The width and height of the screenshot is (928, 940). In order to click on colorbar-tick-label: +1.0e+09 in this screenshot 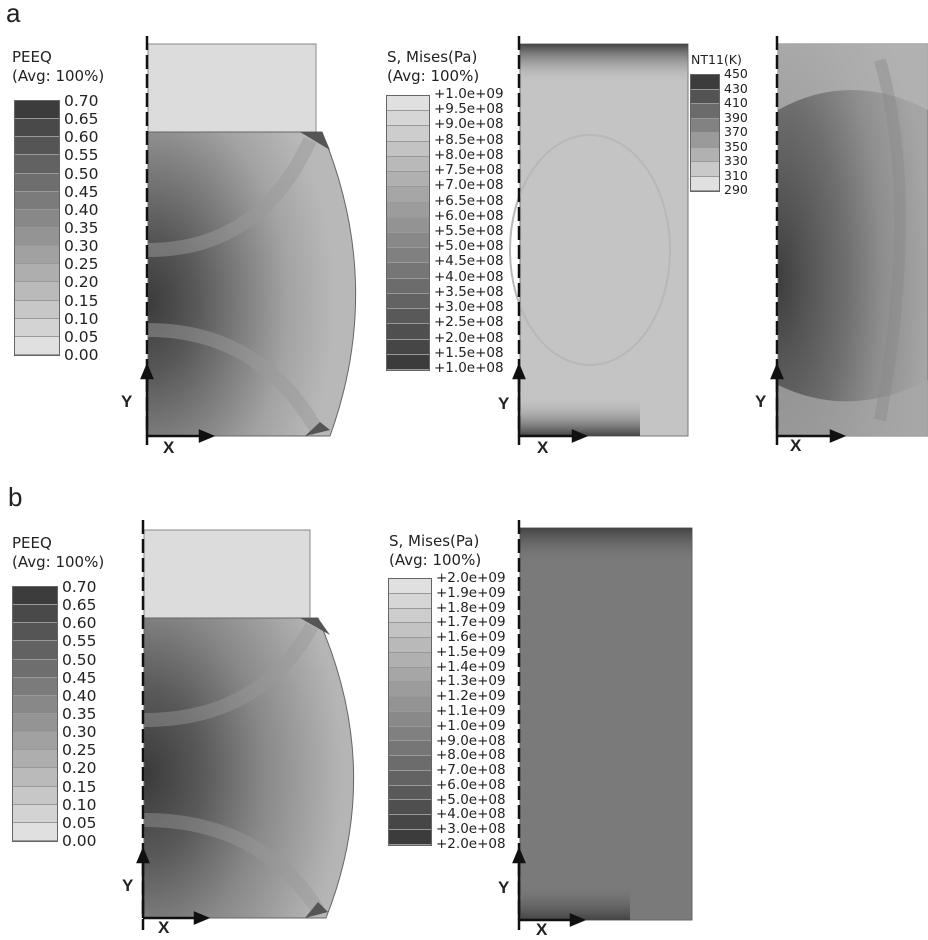, I will do `click(469, 94)`.